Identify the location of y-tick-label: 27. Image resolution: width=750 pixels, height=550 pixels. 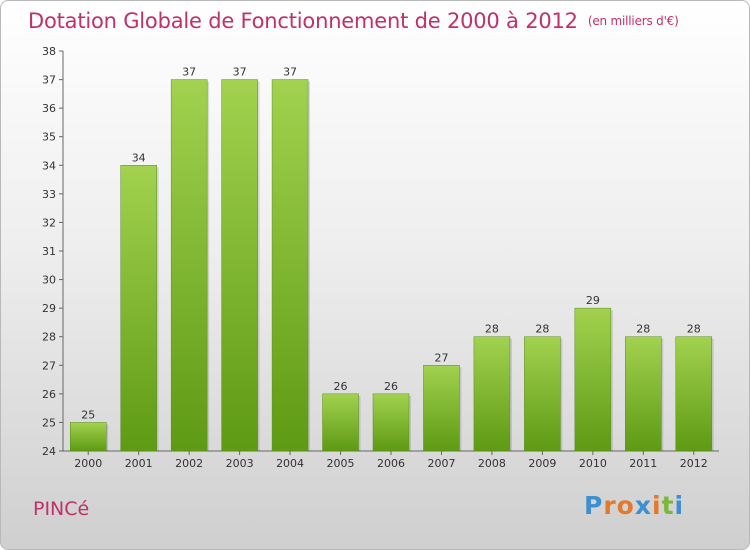
(49, 365).